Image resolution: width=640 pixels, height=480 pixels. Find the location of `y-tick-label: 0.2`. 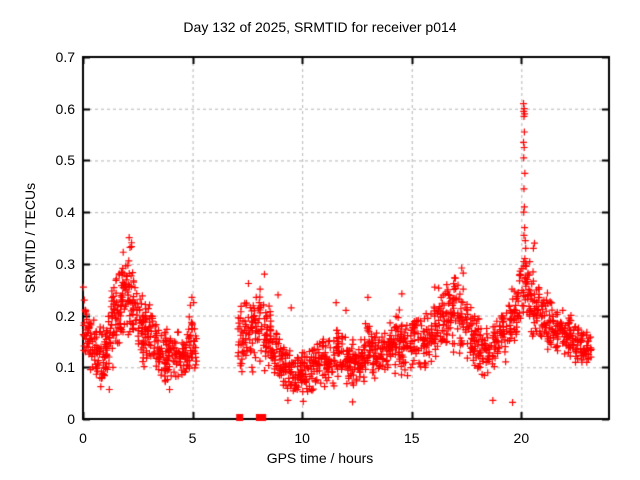

y-tick-label: 0.2 is located at coordinates (65, 315).